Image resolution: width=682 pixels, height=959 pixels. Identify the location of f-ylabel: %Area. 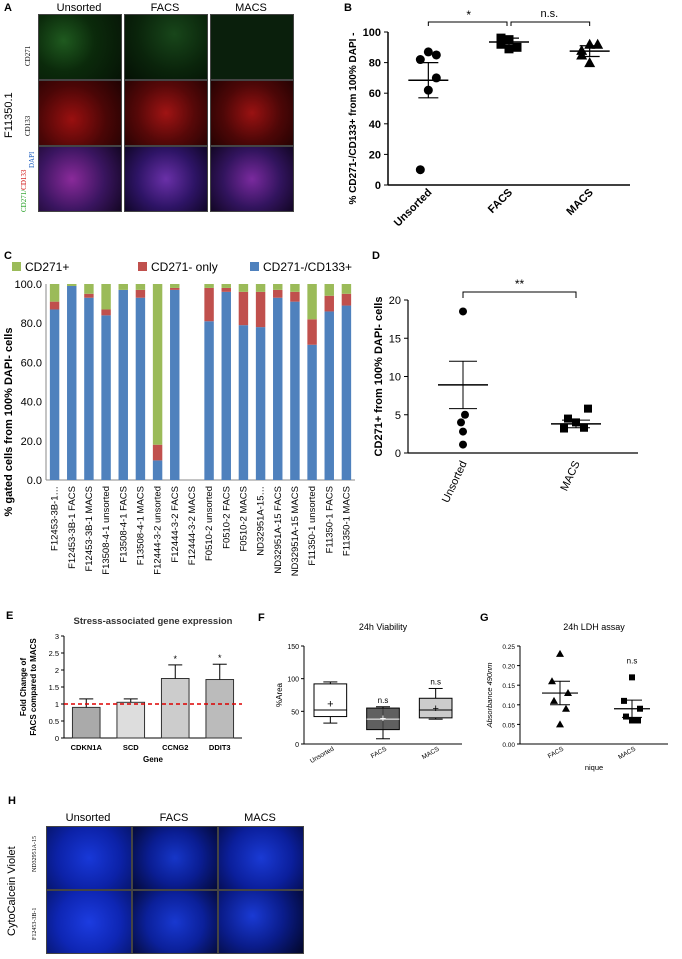
(279, 694).